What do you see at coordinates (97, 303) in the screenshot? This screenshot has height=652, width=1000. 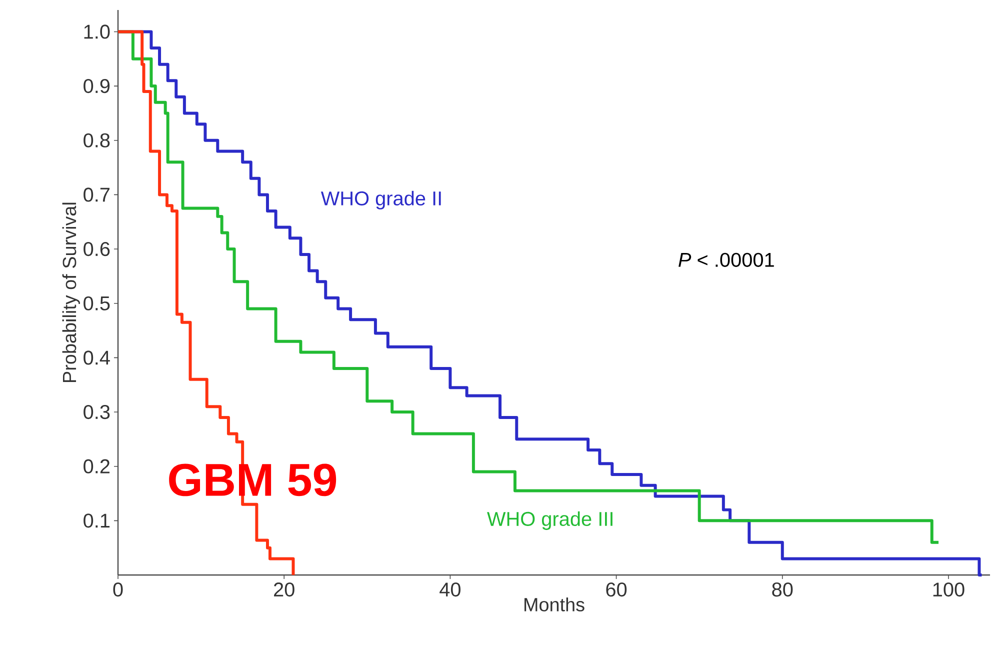 I see `y-tick-label: 0.5` at bounding box center [97, 303].